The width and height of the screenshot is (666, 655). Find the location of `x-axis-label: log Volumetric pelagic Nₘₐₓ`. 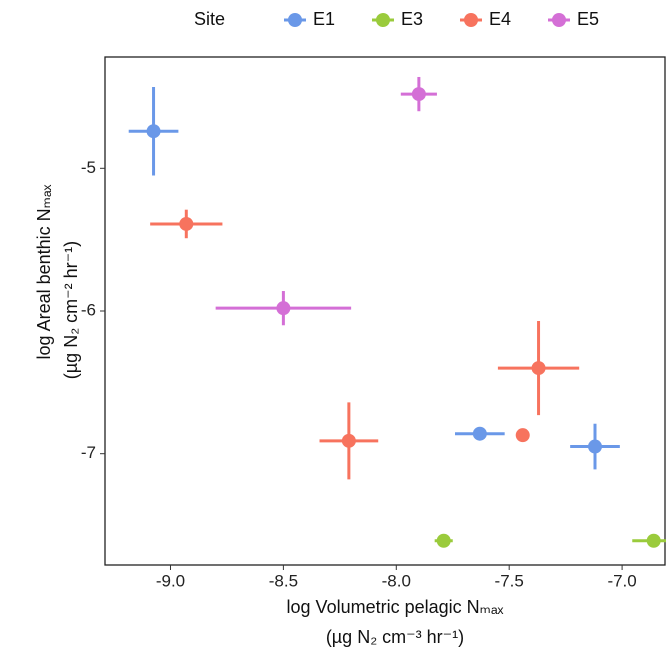

x-axis-label: log Volumetric pelagic Nₘₐₓ is located at coordinates (395, 607).